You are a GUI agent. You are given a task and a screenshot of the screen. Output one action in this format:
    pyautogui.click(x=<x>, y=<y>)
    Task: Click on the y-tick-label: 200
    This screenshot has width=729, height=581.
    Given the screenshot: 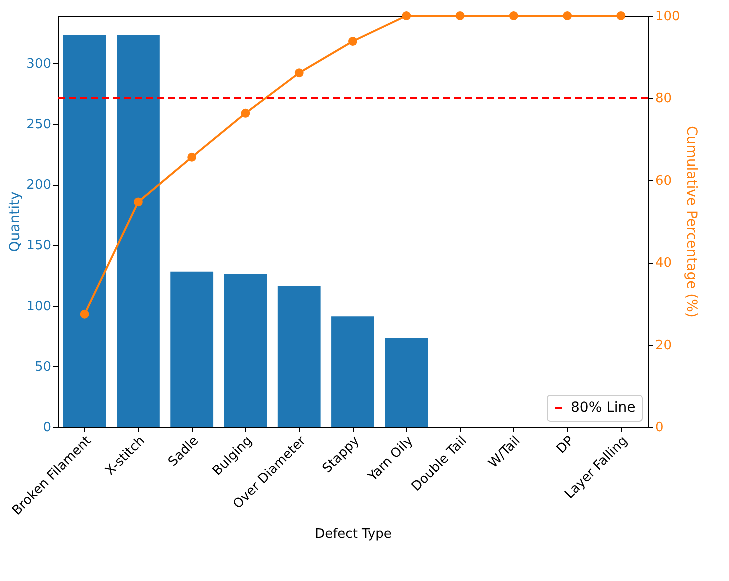 What is the action you would take?
    pyautogui.click(x=39, y=186)
    